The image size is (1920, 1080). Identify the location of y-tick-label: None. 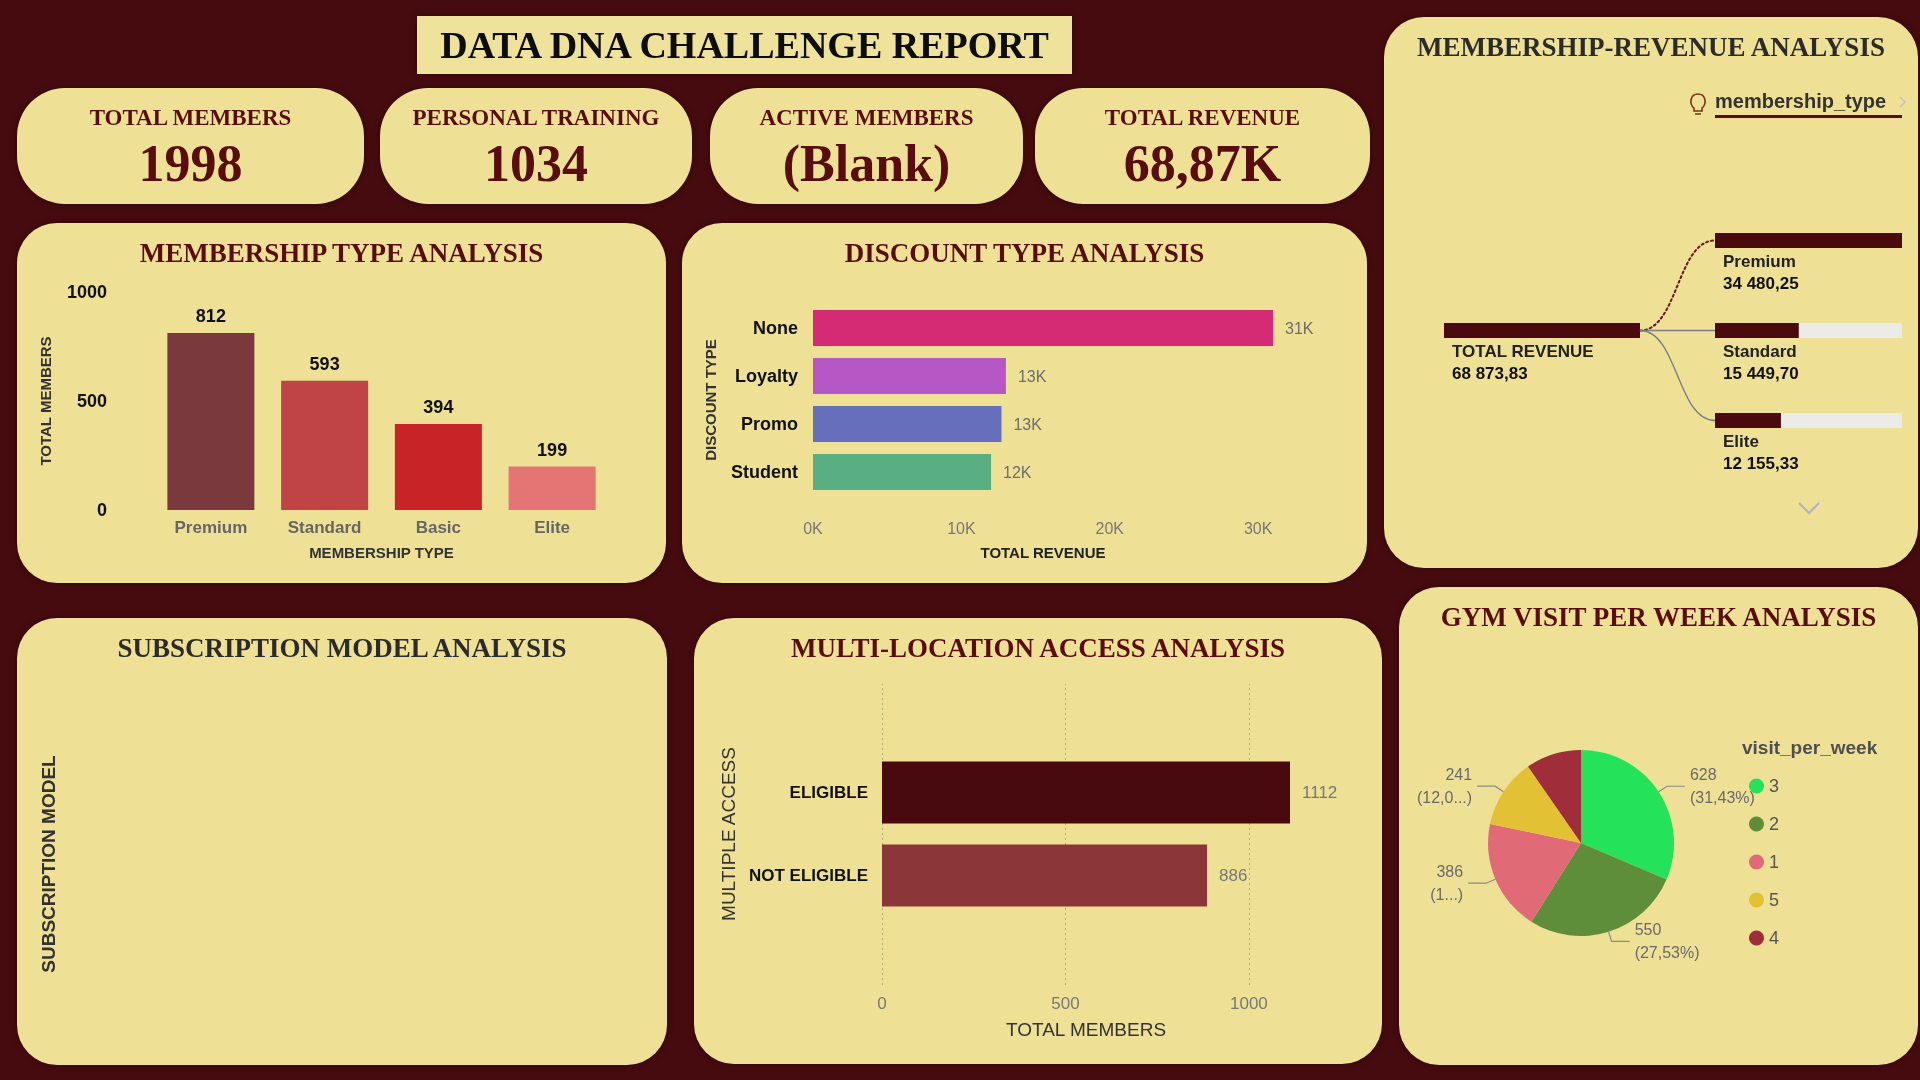
(775, 328).